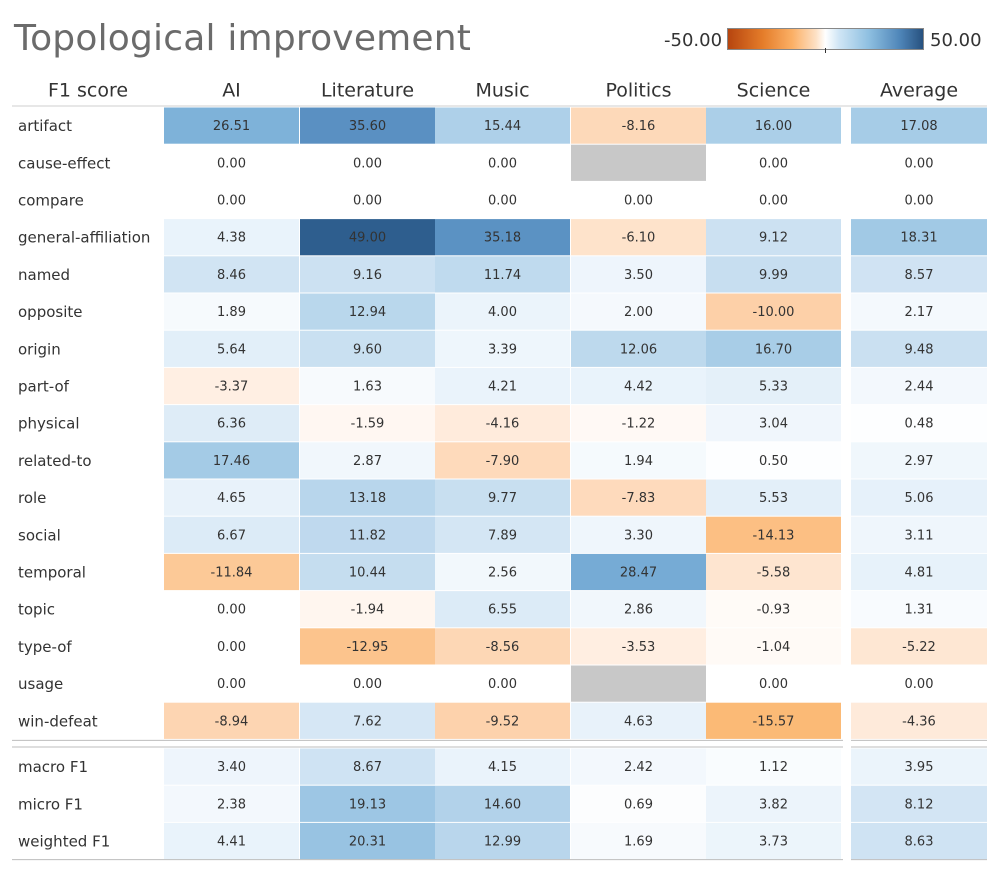 The width and height of the screenshot is (1000, 874). I want to click on cell-value-label: 6.36, so click(231, 424).